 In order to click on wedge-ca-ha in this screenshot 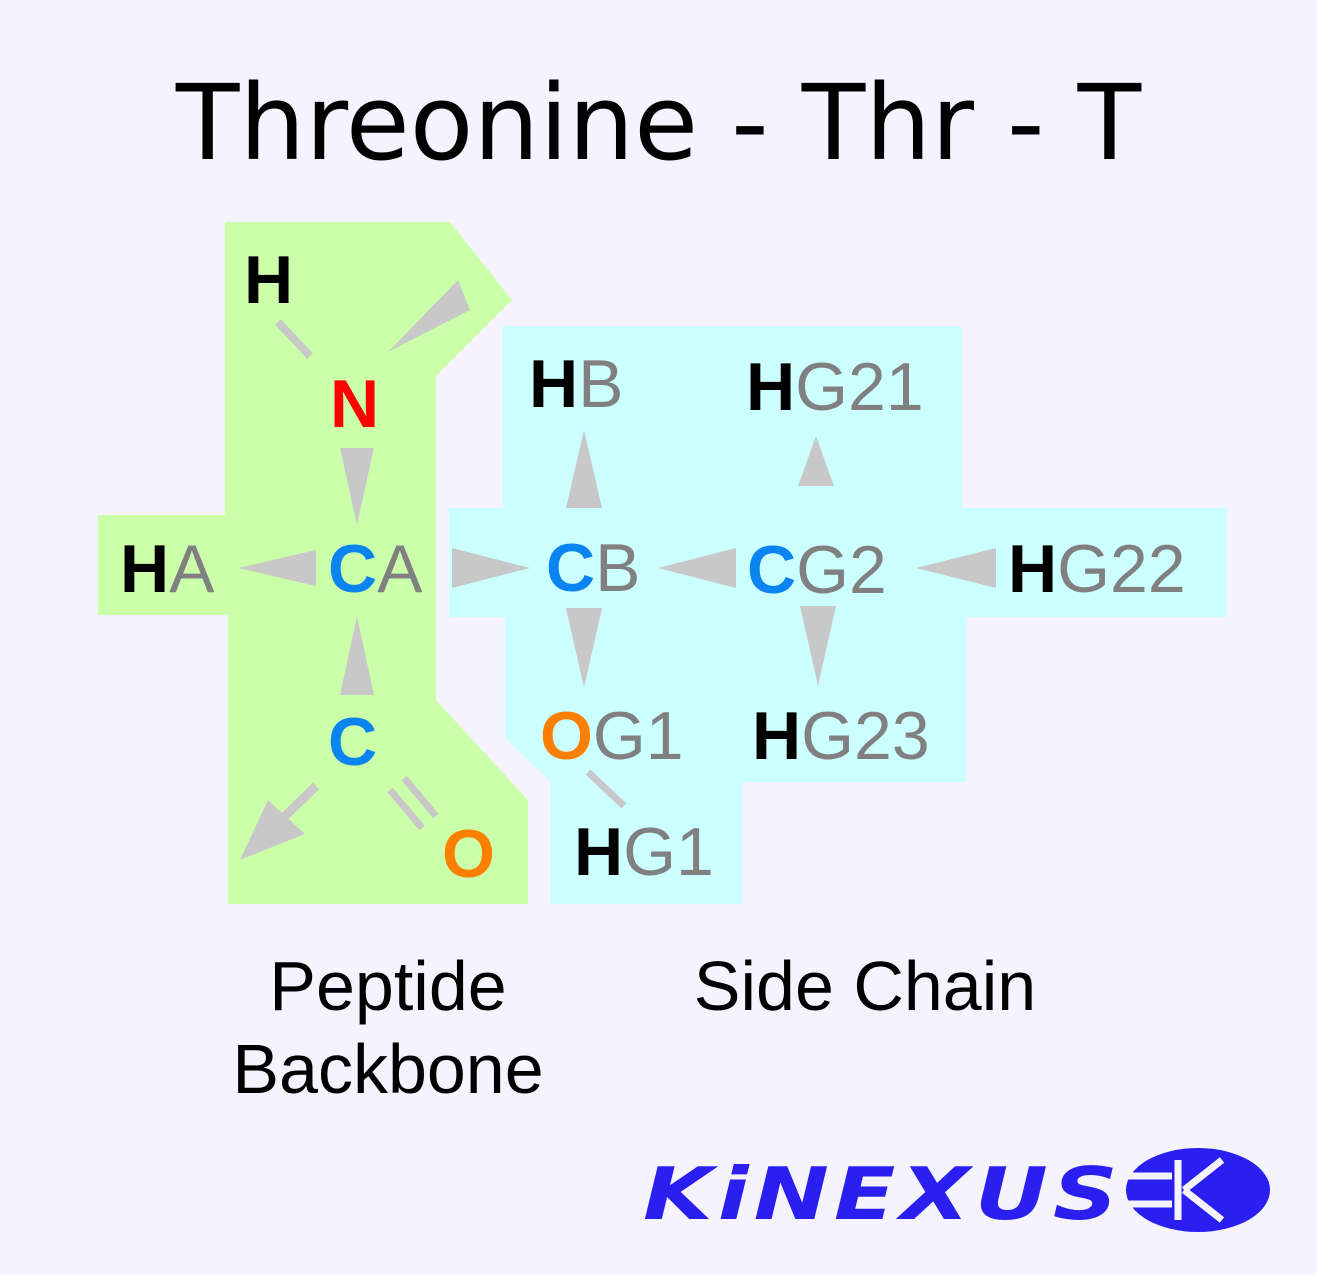, I will do `click(277, 568)`.